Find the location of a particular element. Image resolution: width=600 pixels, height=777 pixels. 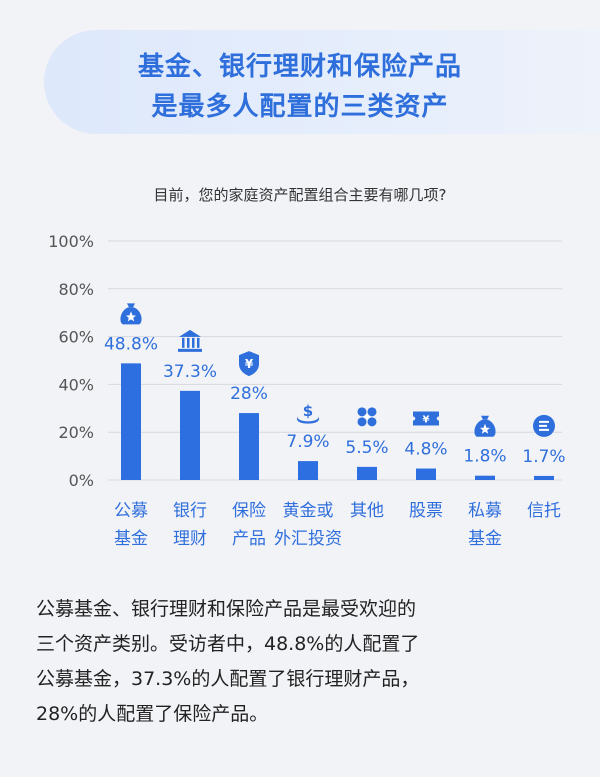

category-label: 信托 is located at coordinates (544, 511).